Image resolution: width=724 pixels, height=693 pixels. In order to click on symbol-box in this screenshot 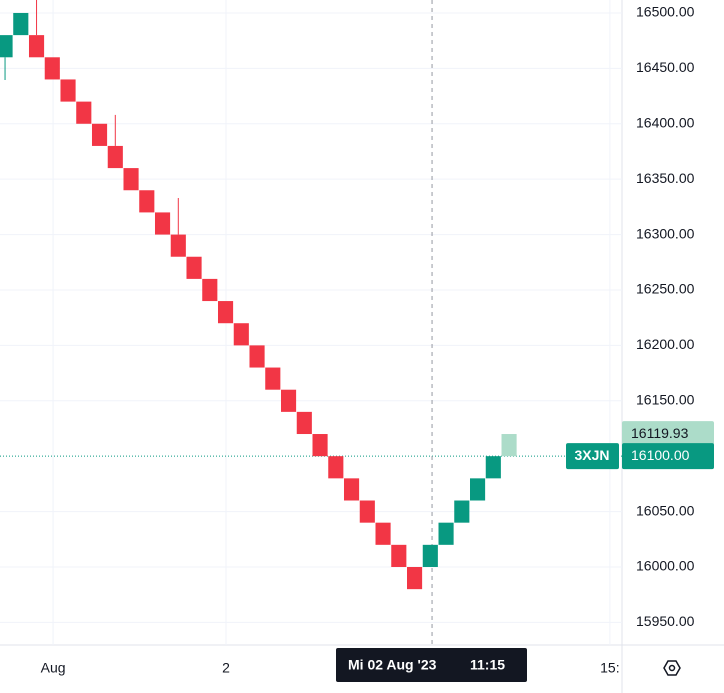, I will do `click(592, 456)`.